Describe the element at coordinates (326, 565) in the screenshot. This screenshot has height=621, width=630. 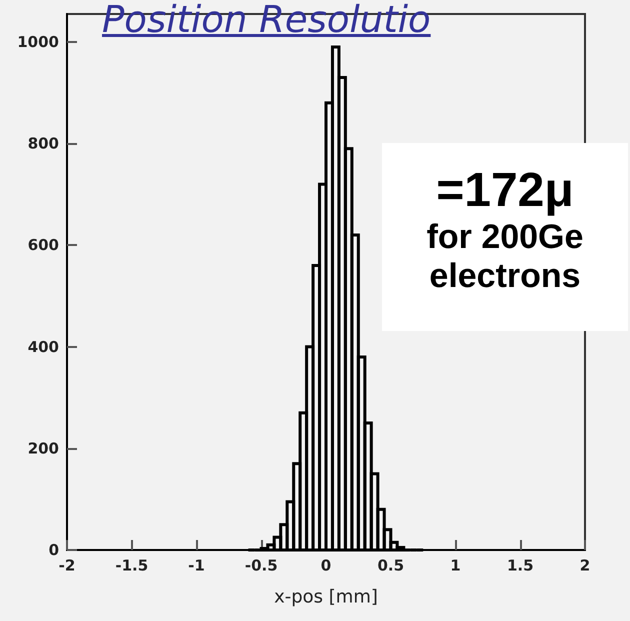
I see `x-tick-label: 0` at that location.